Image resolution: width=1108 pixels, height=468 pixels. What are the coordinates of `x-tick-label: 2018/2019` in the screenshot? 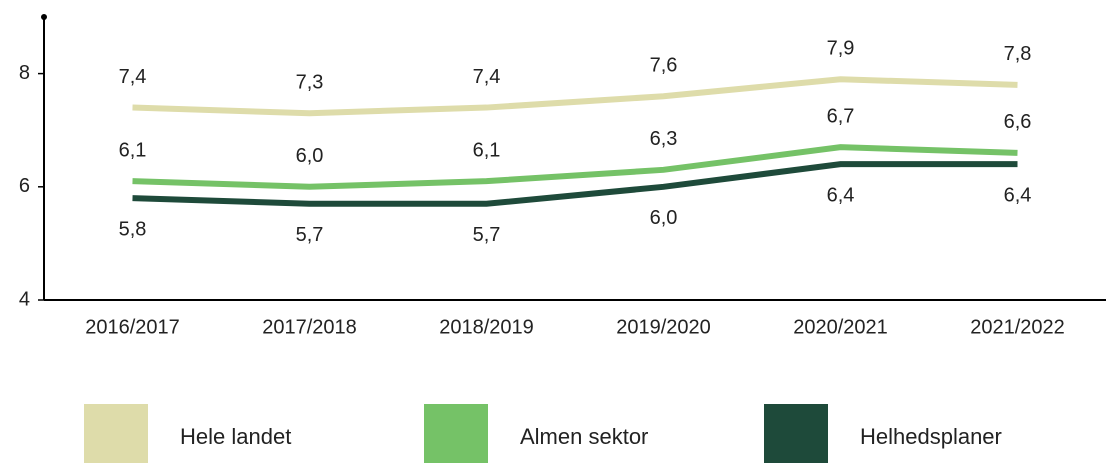 It's located at (486, 327).